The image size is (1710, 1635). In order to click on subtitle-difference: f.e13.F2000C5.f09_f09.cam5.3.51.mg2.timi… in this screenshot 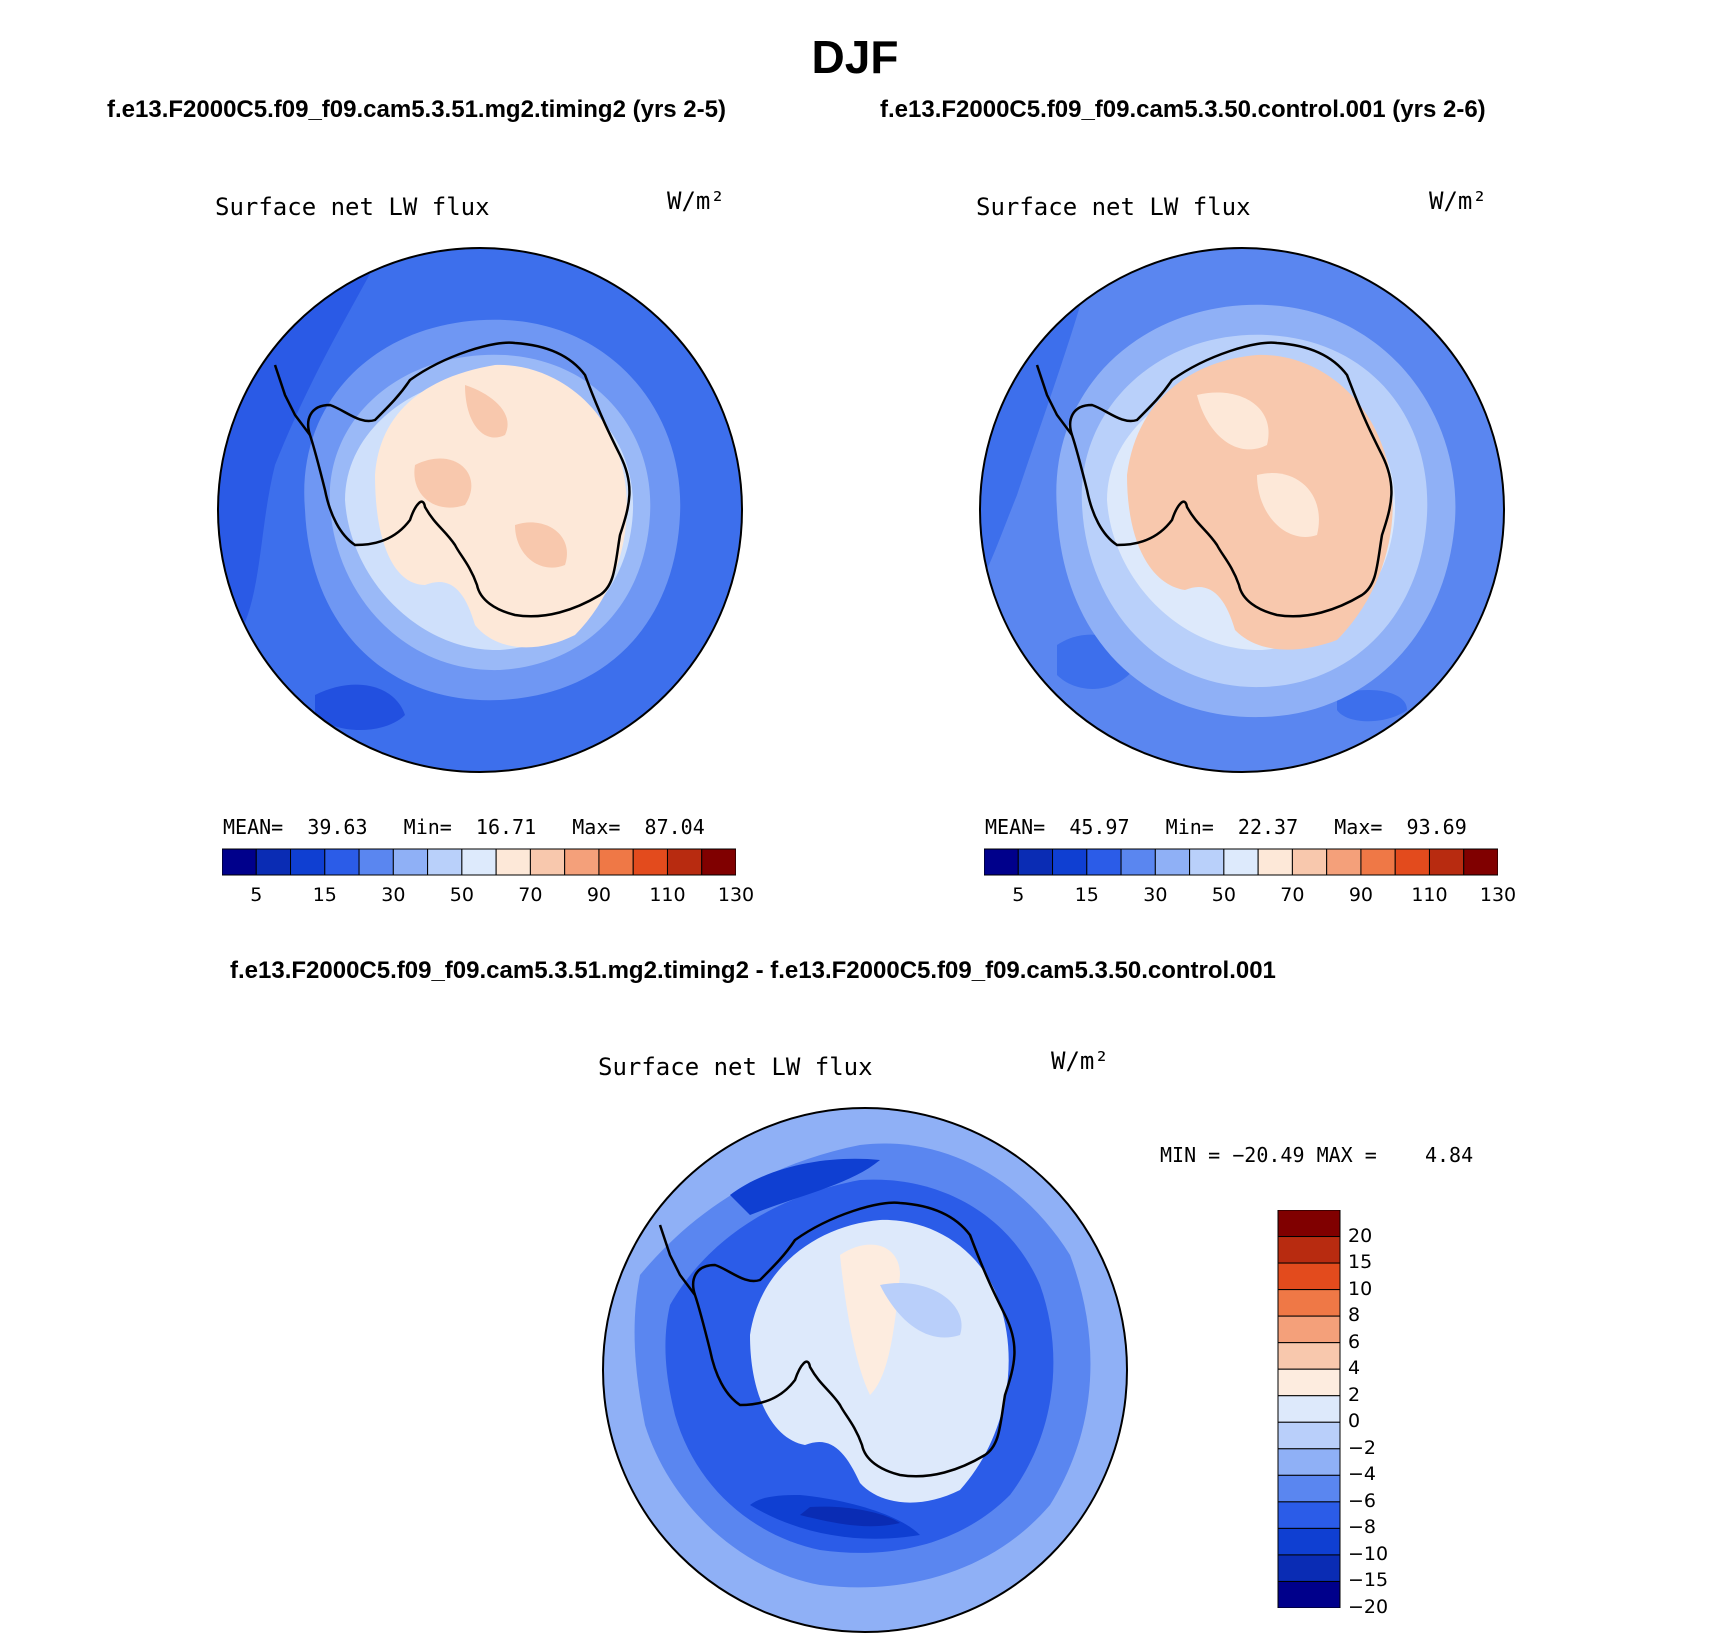, I will do `click(753, 970)`.